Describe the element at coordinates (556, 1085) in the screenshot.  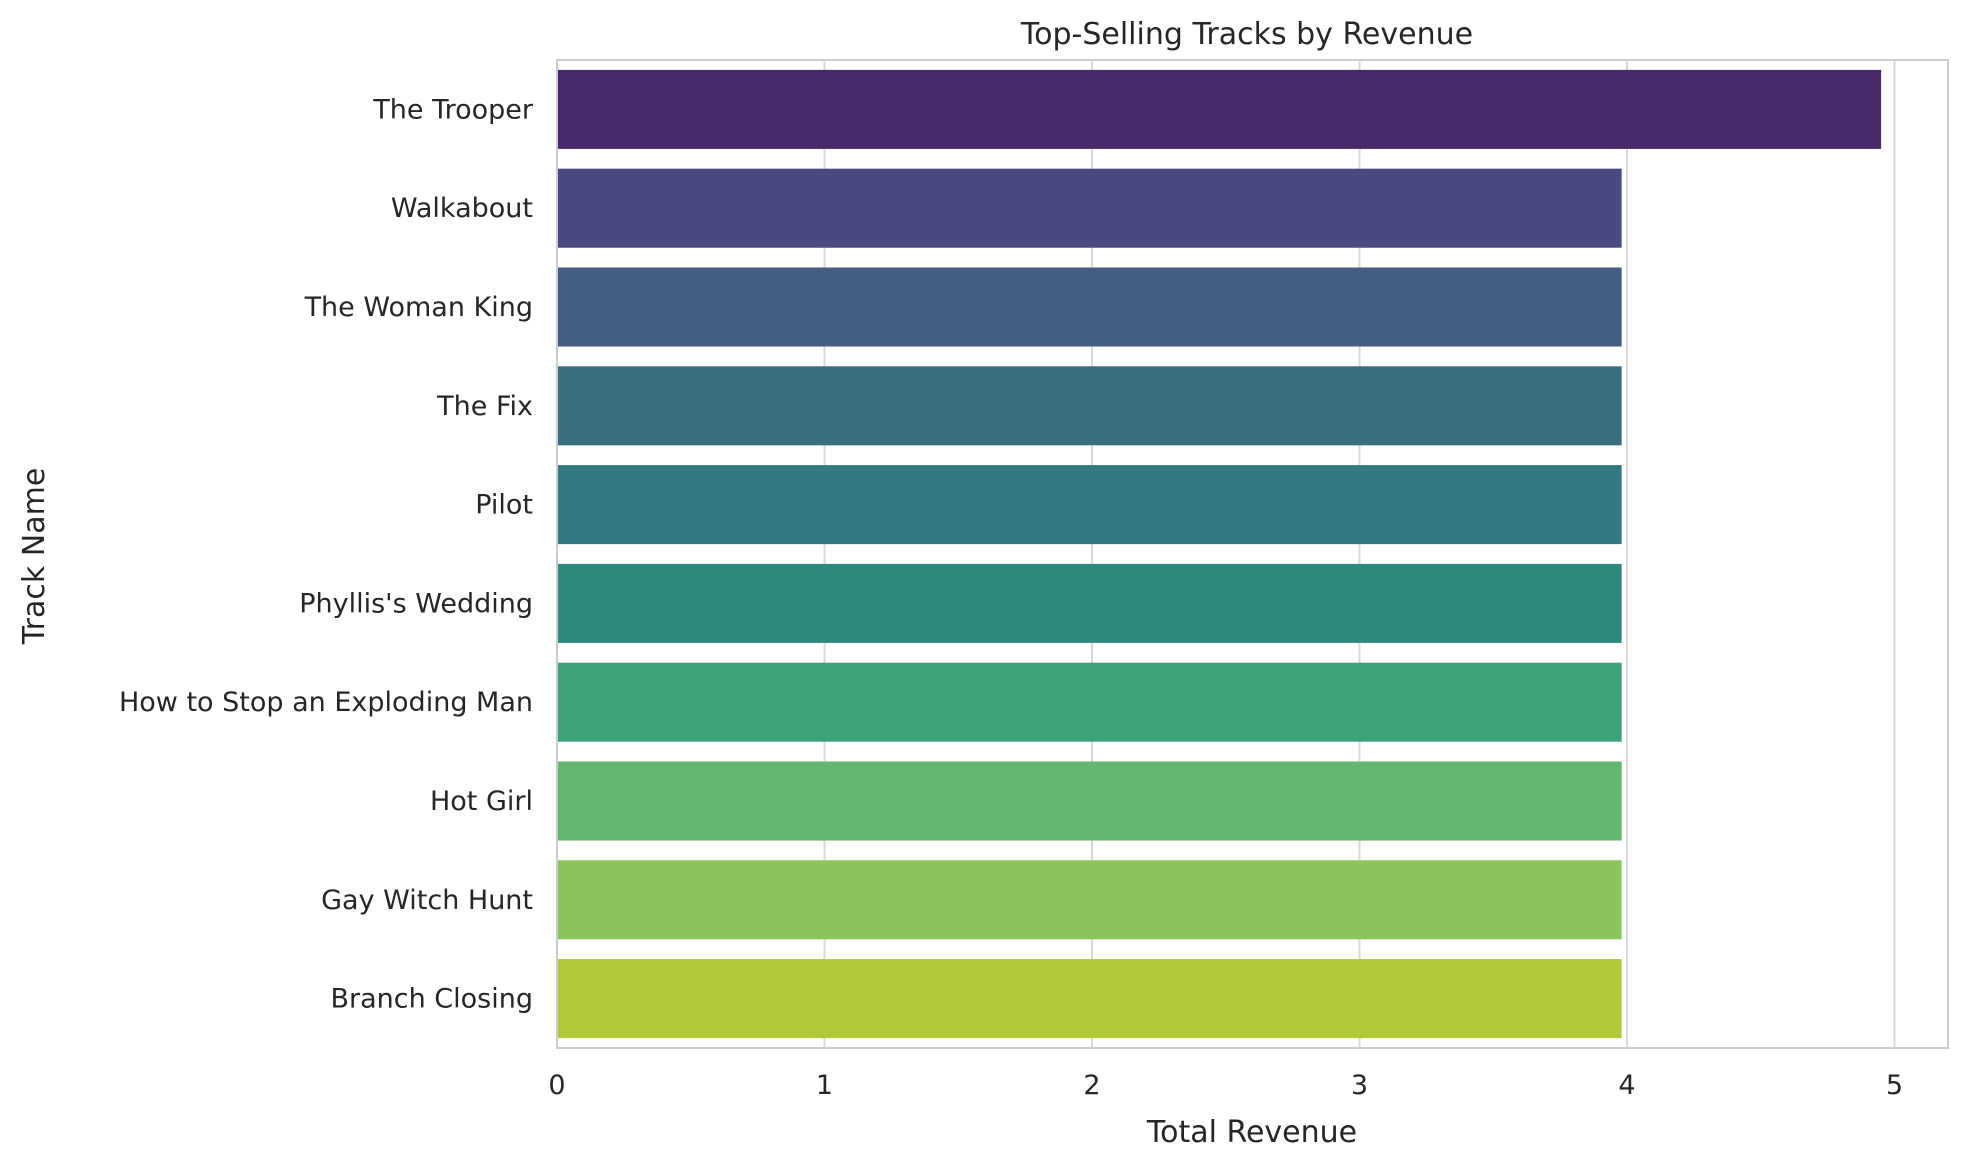
I see `x-tick-label: 0` at that location.